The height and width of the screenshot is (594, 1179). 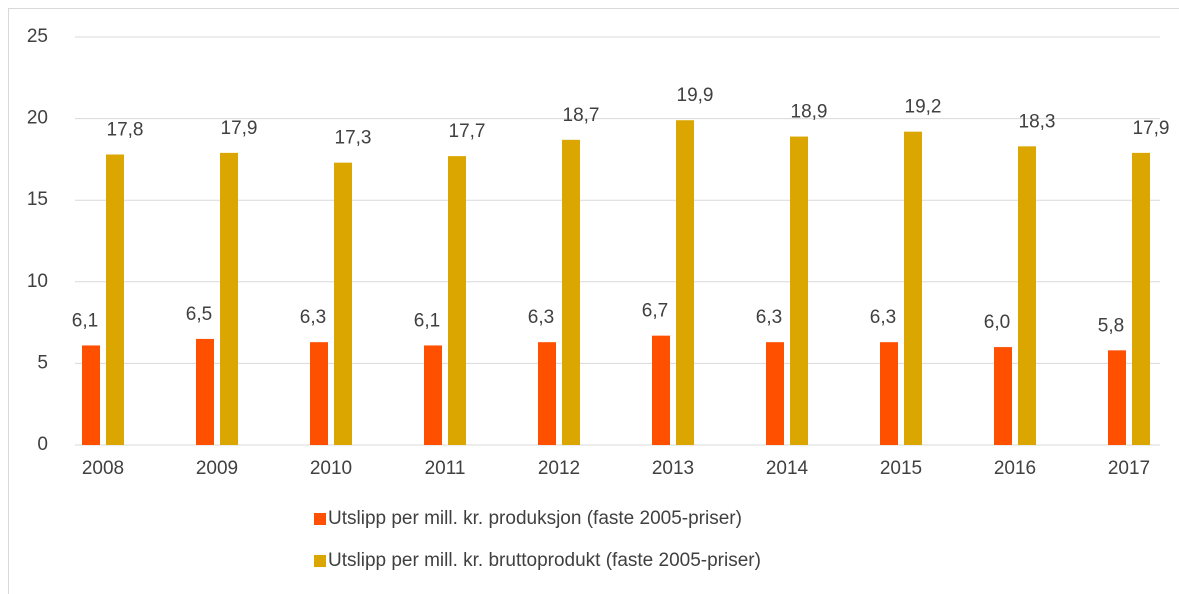 I want to click on x-tick-label: 2011, so click(x=445, y=468).